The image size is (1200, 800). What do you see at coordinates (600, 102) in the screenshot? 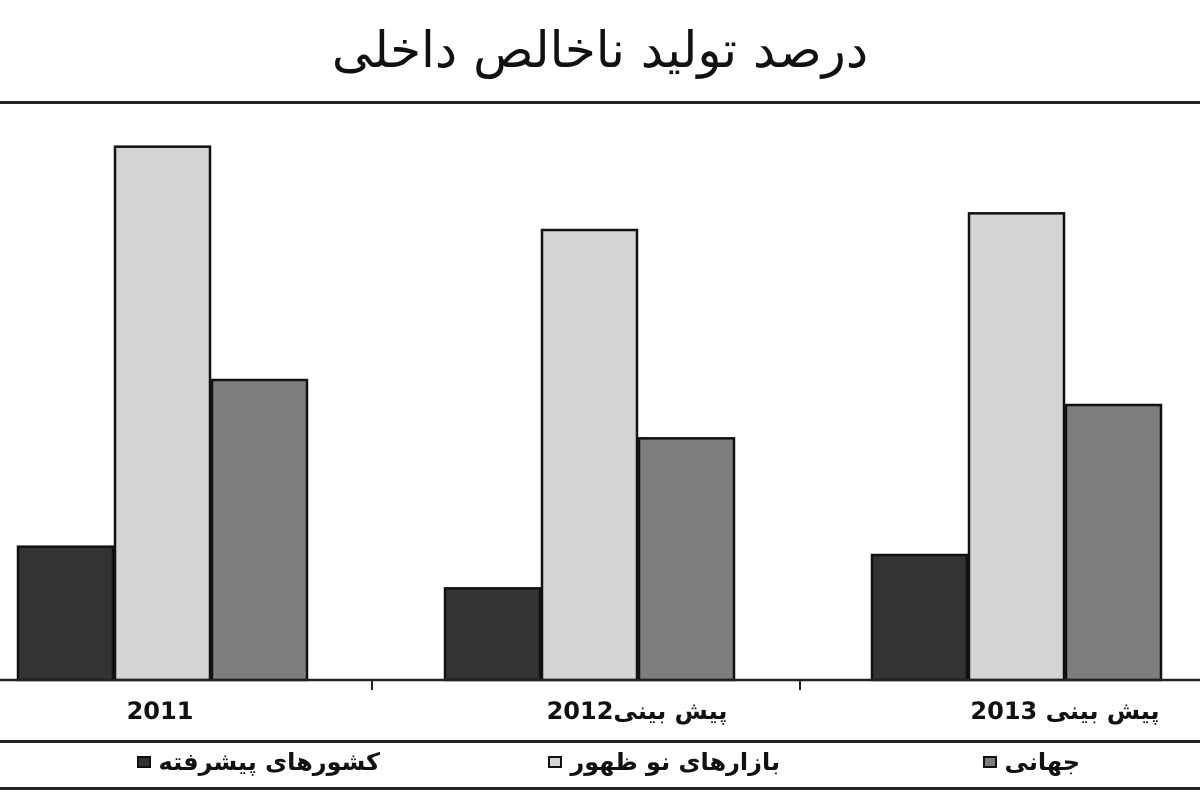
I see `title-divider` at bounding box center [600, 102].